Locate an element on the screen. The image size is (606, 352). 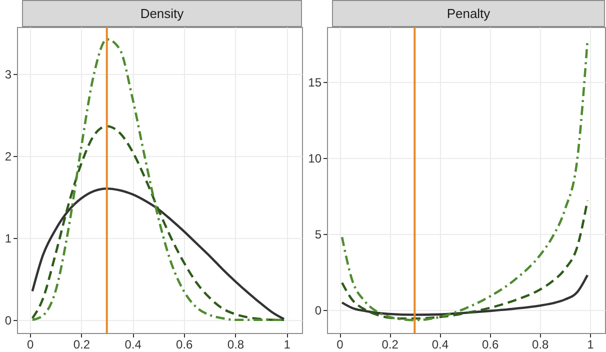
y-tick-label: 3 is located at coordinates (8, 74).